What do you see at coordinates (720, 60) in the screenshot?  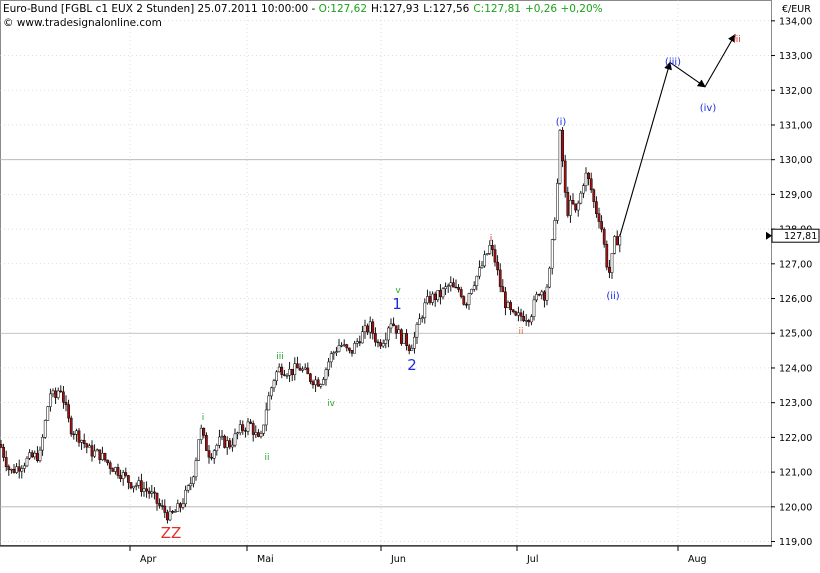 I see `projection-arrow` at bounding box center [720, 60].